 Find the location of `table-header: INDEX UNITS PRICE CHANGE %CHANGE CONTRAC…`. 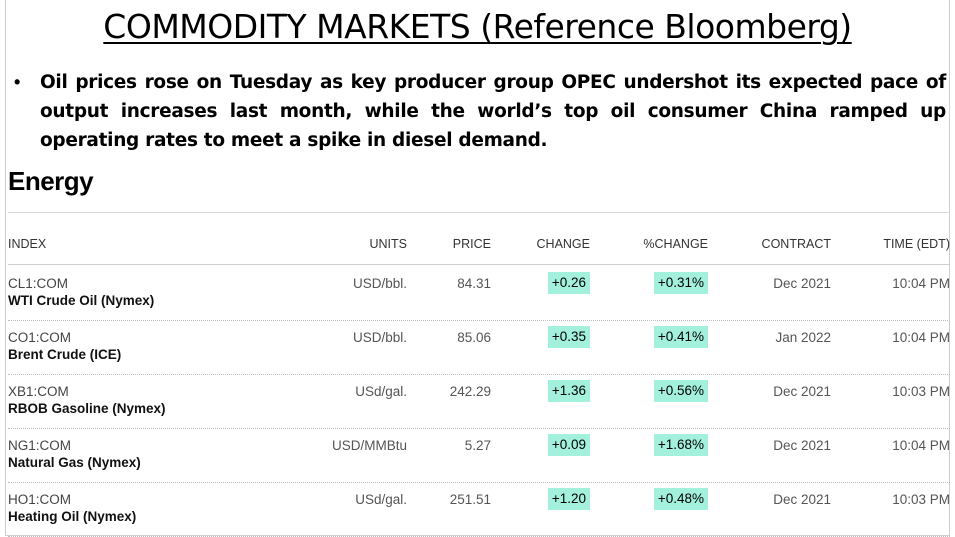

table-header: INDEX UNITS PRICE CHANGE %CHANGE CONTRAC… is located at coordinates (479, 247).